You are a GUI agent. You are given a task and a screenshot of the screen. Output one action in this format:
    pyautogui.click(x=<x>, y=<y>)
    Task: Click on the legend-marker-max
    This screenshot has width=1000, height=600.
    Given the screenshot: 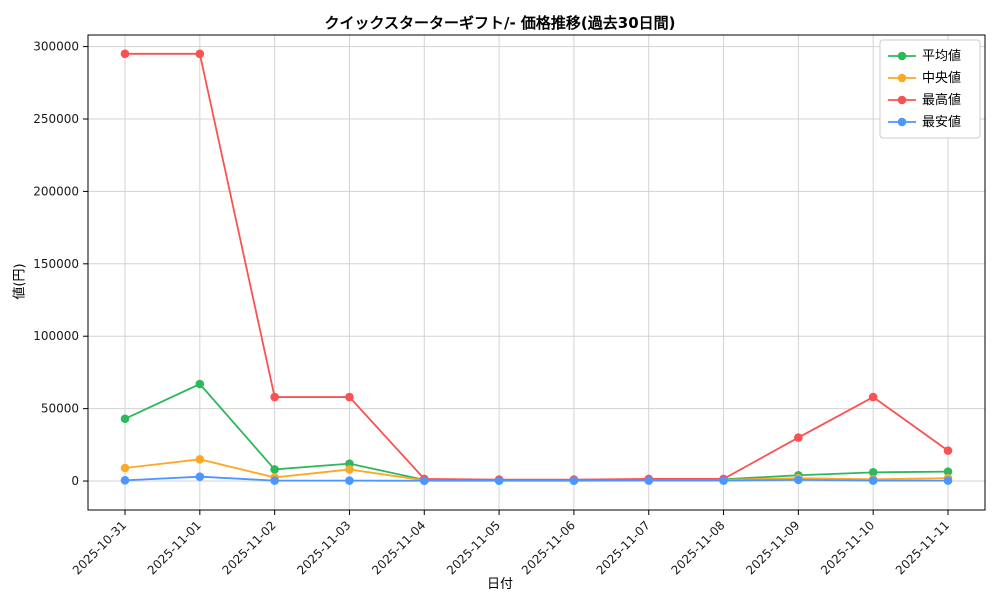 What is the action you would take?
    pyautogui.click(x=902, y=100)
    